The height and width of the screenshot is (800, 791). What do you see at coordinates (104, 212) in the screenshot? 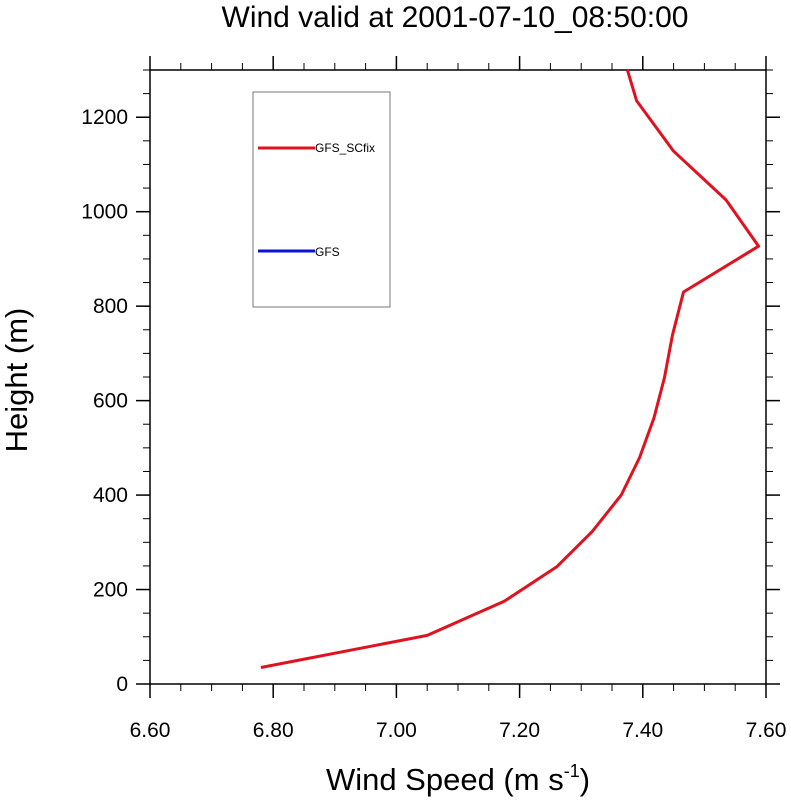
I see `y-tick-label: 1000` at bounding box center [104, 212].